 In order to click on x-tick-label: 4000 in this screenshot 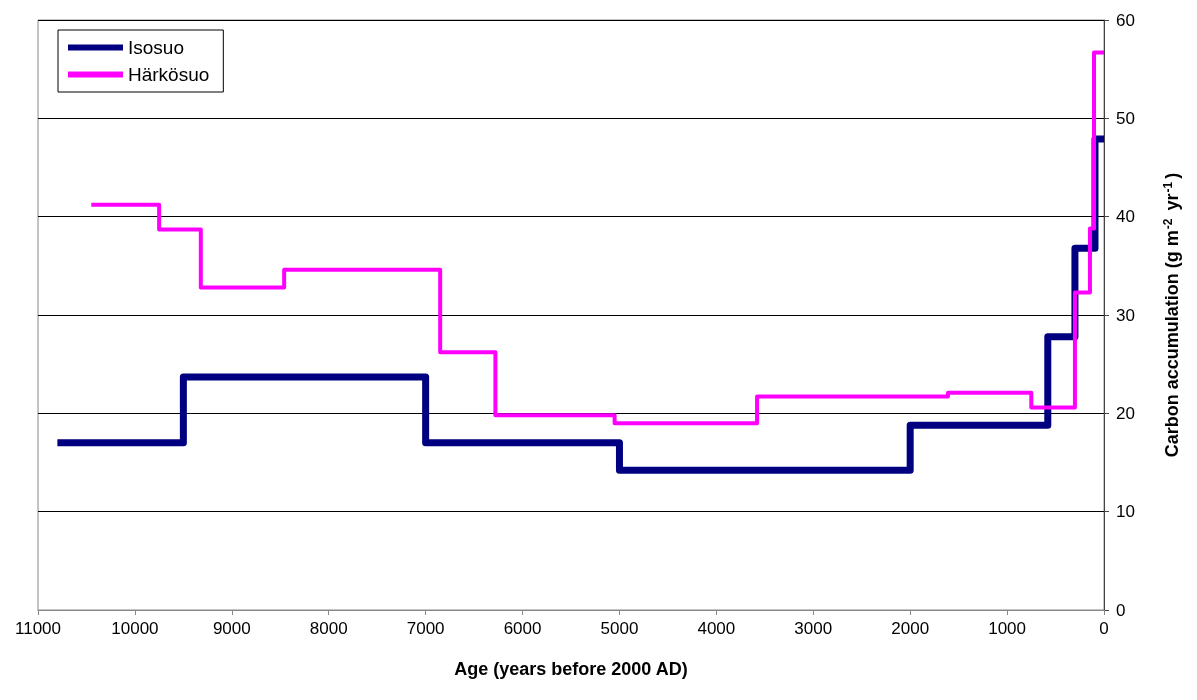, I will do `click(716, 628)`.